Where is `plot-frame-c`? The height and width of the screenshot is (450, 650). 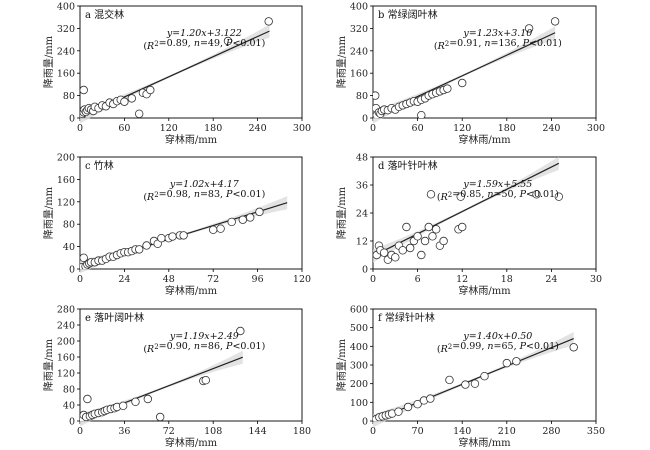 plot-frame-c is located at coordinates (191, 213).